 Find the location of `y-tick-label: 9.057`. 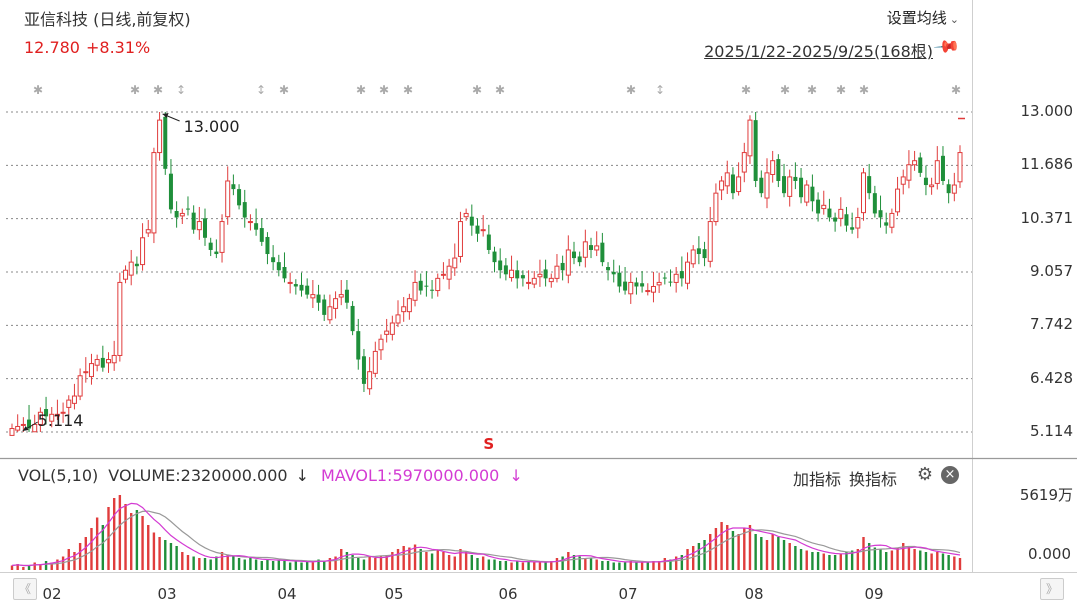

y-tick-label: 9.057 is located at coordinates (1051, 271).